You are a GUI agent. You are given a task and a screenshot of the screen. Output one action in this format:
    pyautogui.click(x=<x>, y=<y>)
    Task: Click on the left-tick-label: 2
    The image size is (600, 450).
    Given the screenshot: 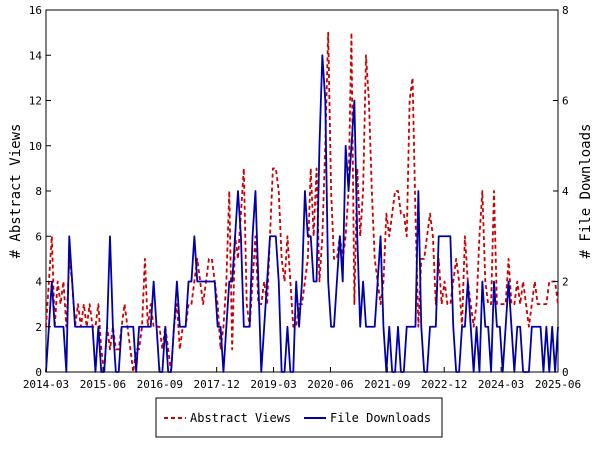 What is the action you would take?
    pyautogui.click(x=38, y=327)
    